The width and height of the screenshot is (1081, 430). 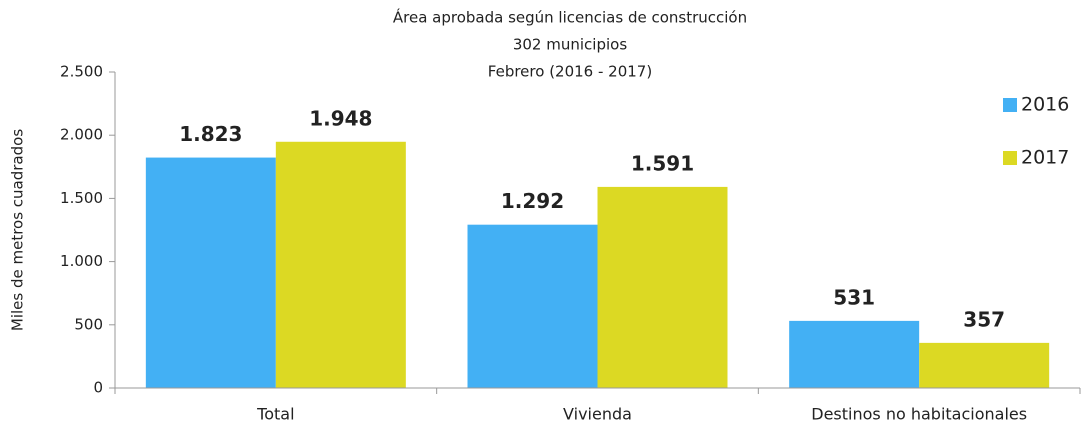 What do you see at coordinates (81, 261) in the screenshot?
I see `y-tick-label: 1.000` at bounding box center [81, 261].